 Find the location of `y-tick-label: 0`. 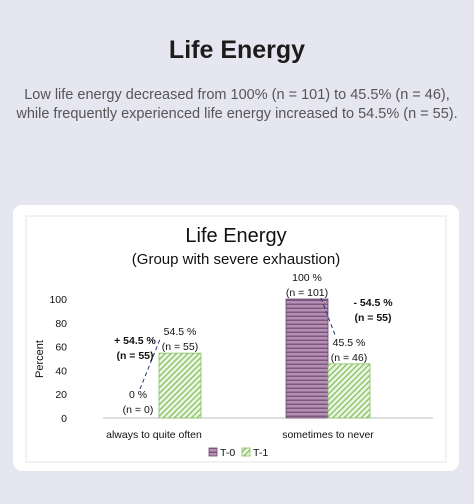

y-tick-label: 0 is located at coordinates (64, 419).